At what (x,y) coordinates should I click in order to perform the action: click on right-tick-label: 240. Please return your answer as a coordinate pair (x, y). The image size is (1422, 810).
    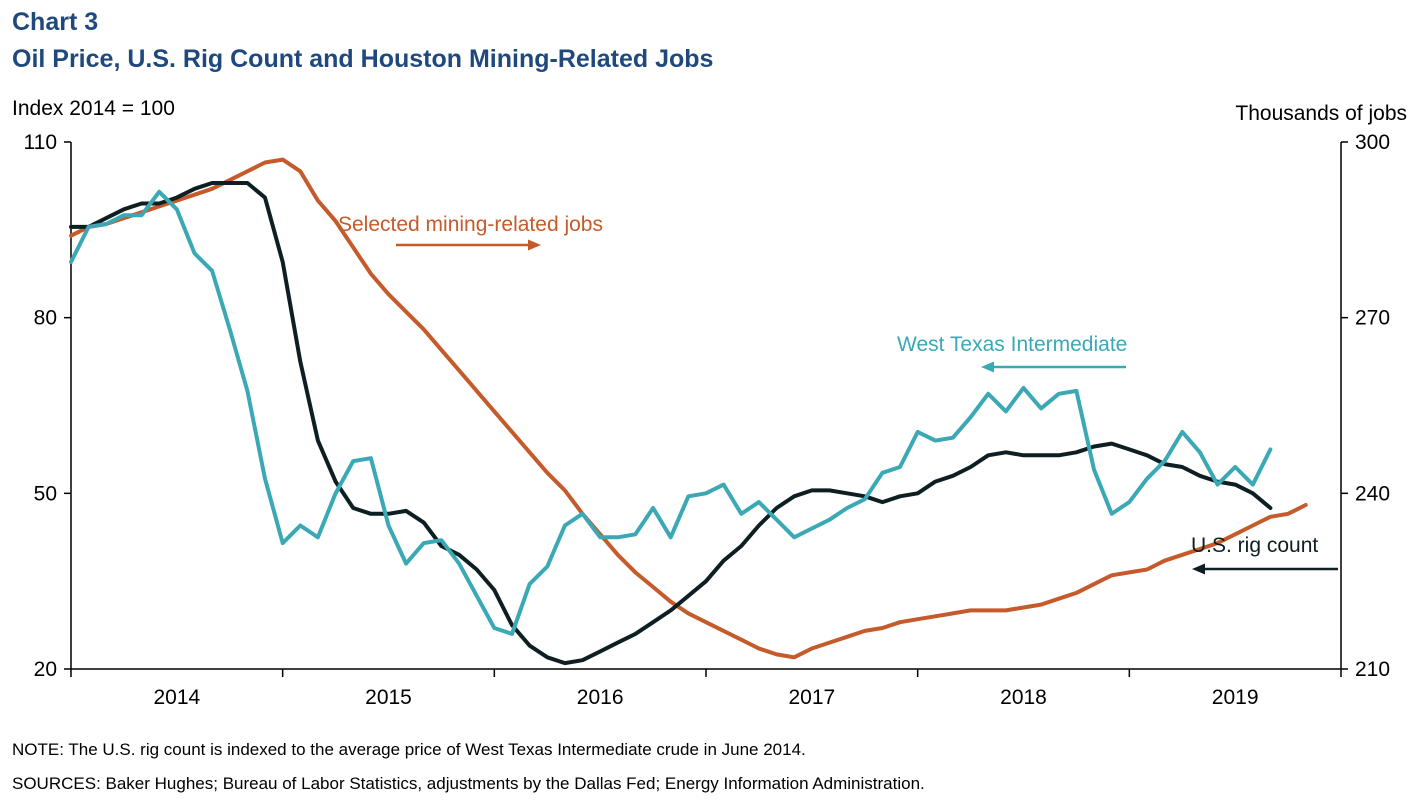
    Looking at the image, I should click on (1372, 493).